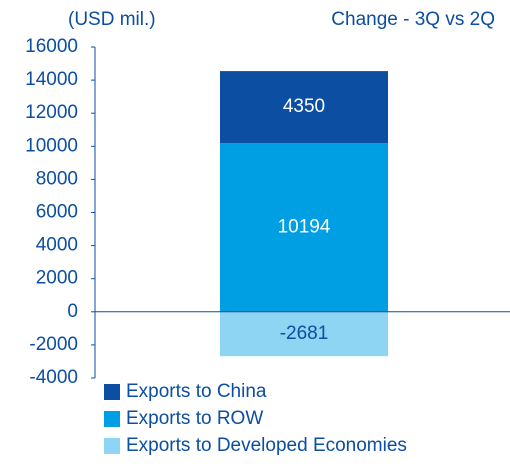  I want to click on y-tick-label: 12000, so click(51, 112).